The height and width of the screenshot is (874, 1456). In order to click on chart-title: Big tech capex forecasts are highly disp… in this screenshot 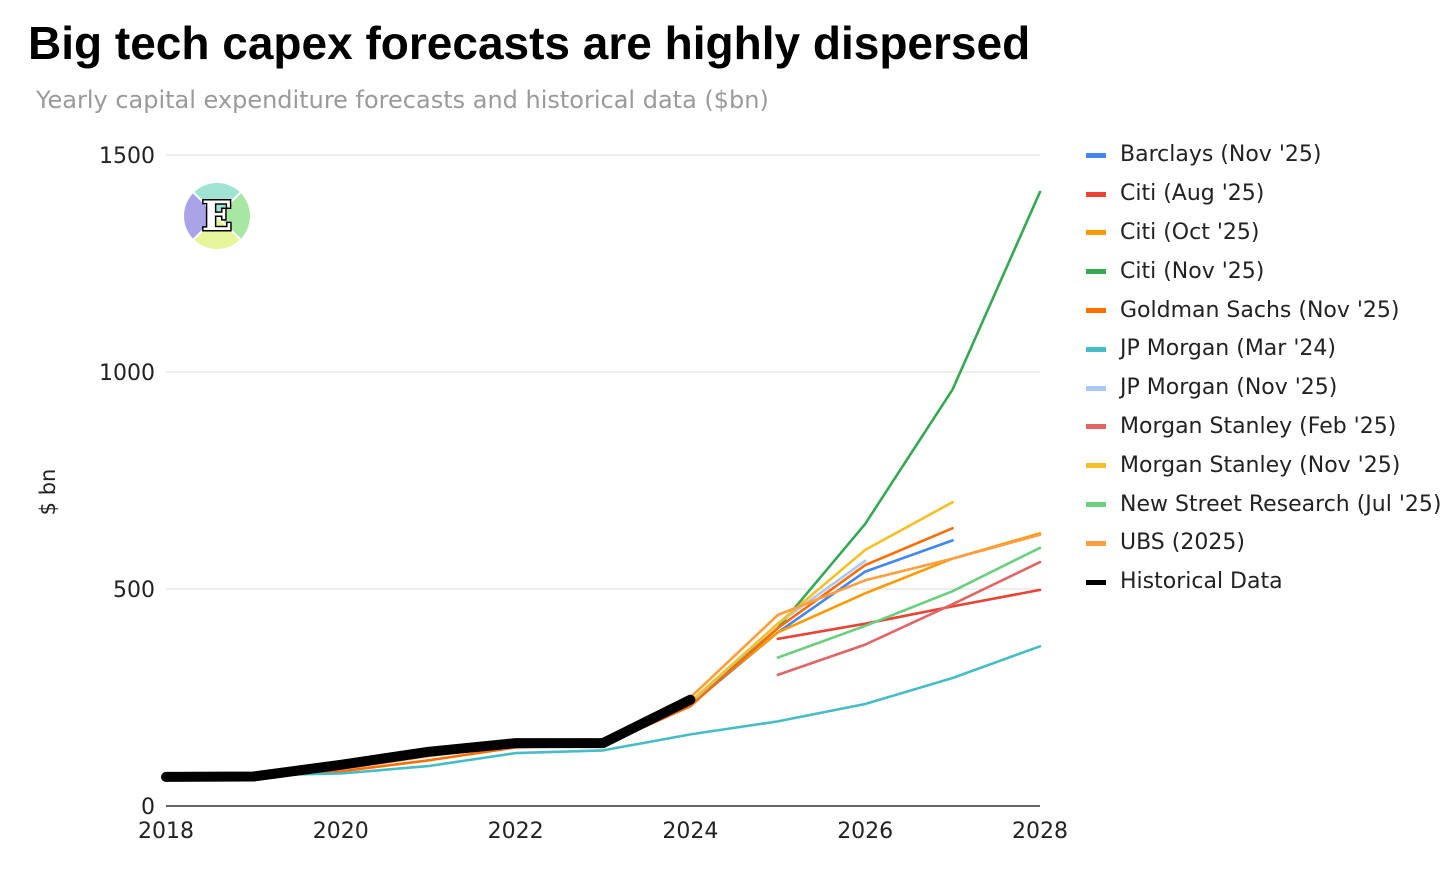, I will do `click(529, 43)`.